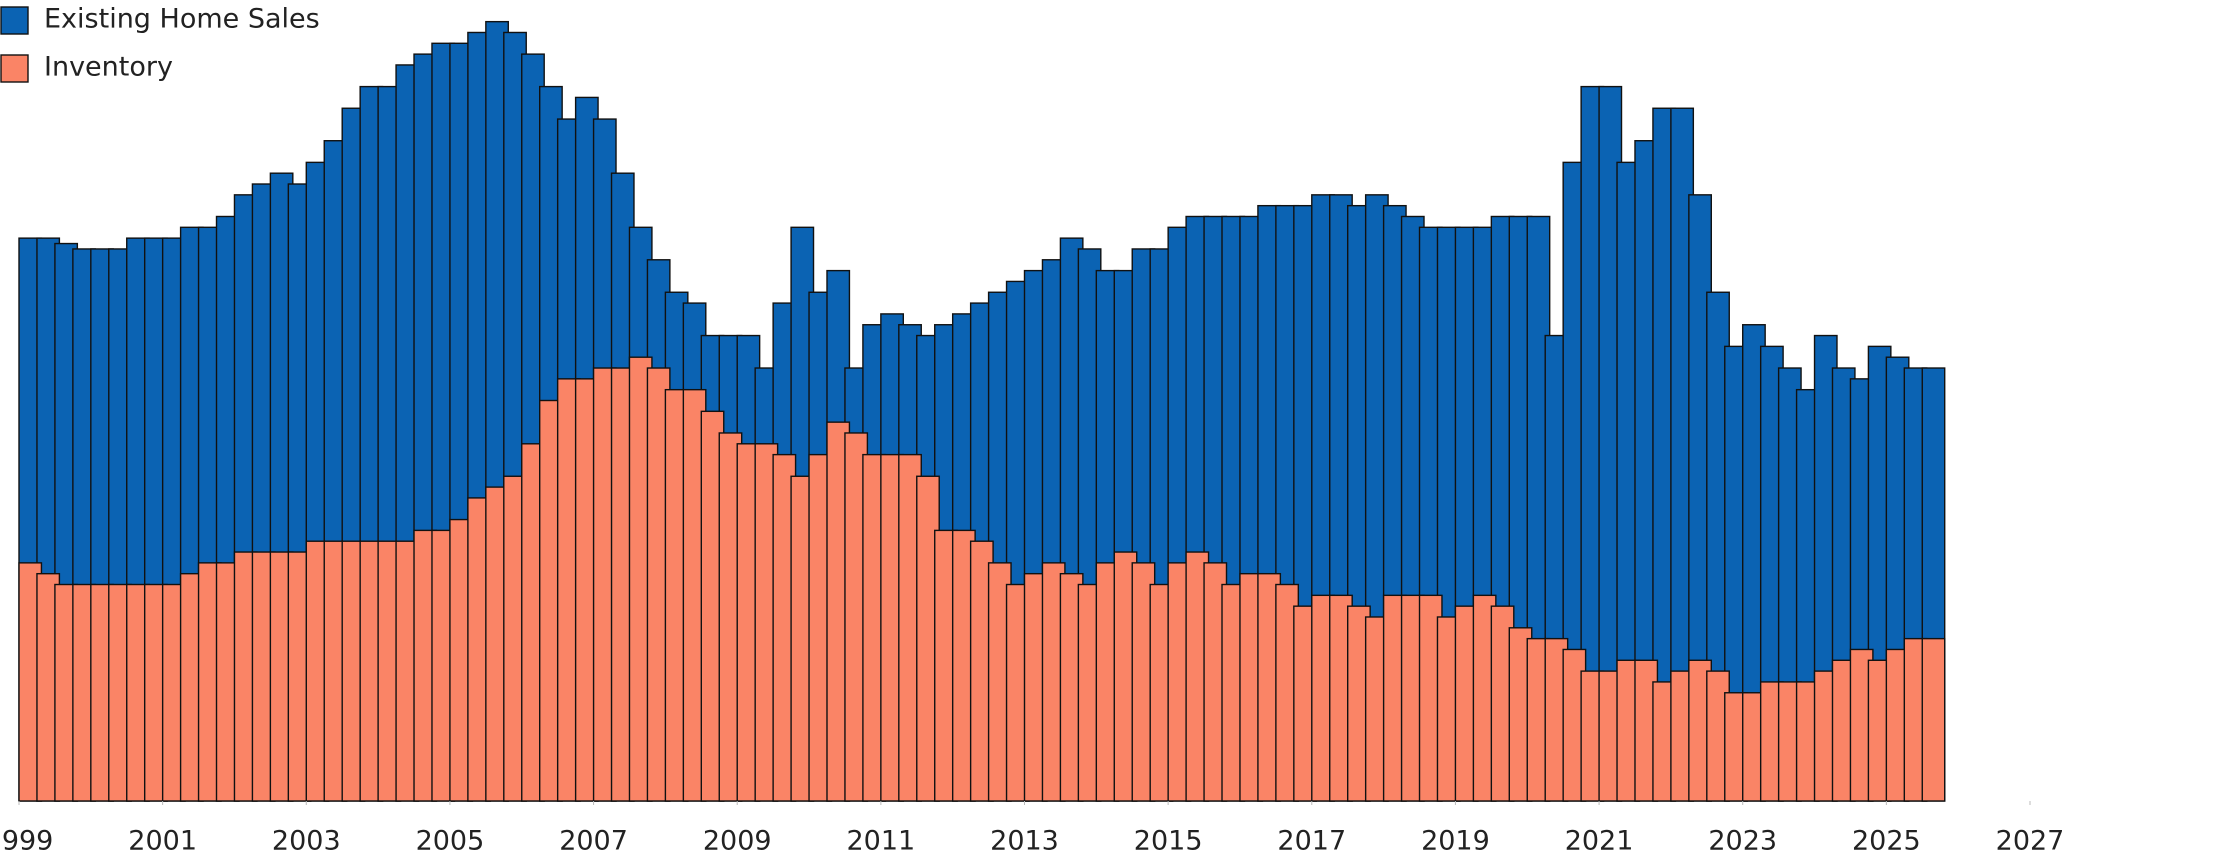 The width and height of the screenshot is (2232, 862). I want to click on x-tick-label: 2011, so click(880, 841).